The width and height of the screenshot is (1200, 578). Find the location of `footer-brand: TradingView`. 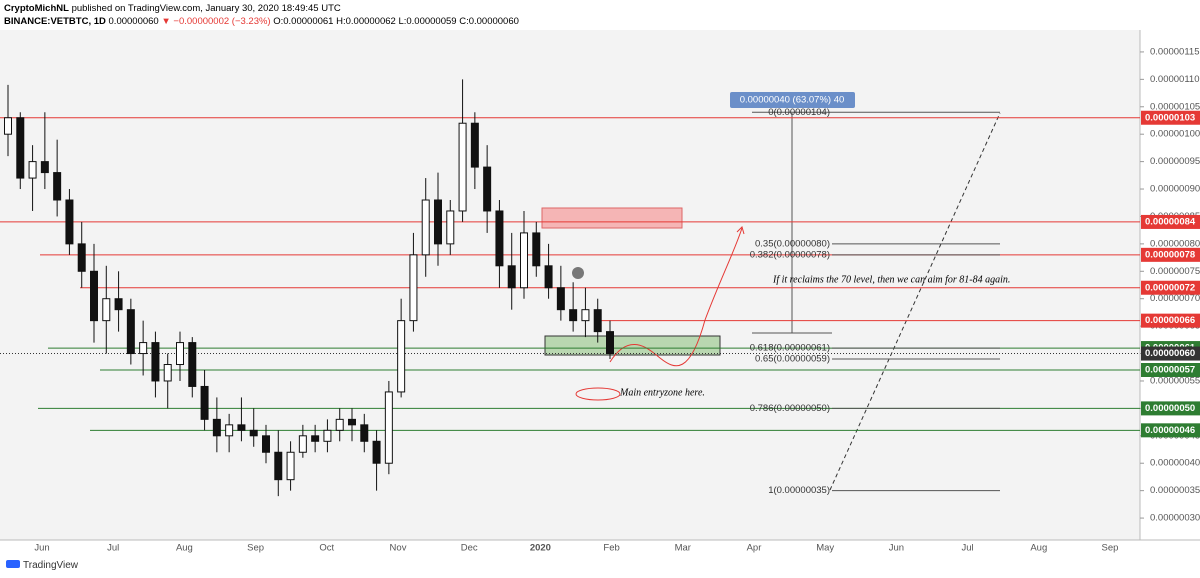

footer-brand: TradingView is located at coordinates (51, 565).